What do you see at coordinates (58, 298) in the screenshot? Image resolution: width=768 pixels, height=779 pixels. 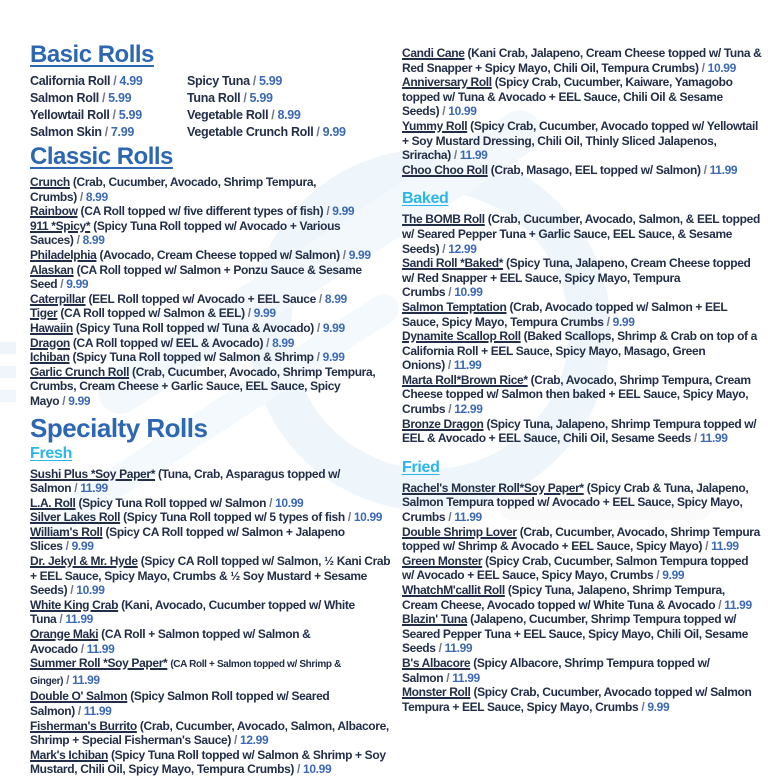 I see `item-name: Caterpillar` at bounding box center [58, 298].